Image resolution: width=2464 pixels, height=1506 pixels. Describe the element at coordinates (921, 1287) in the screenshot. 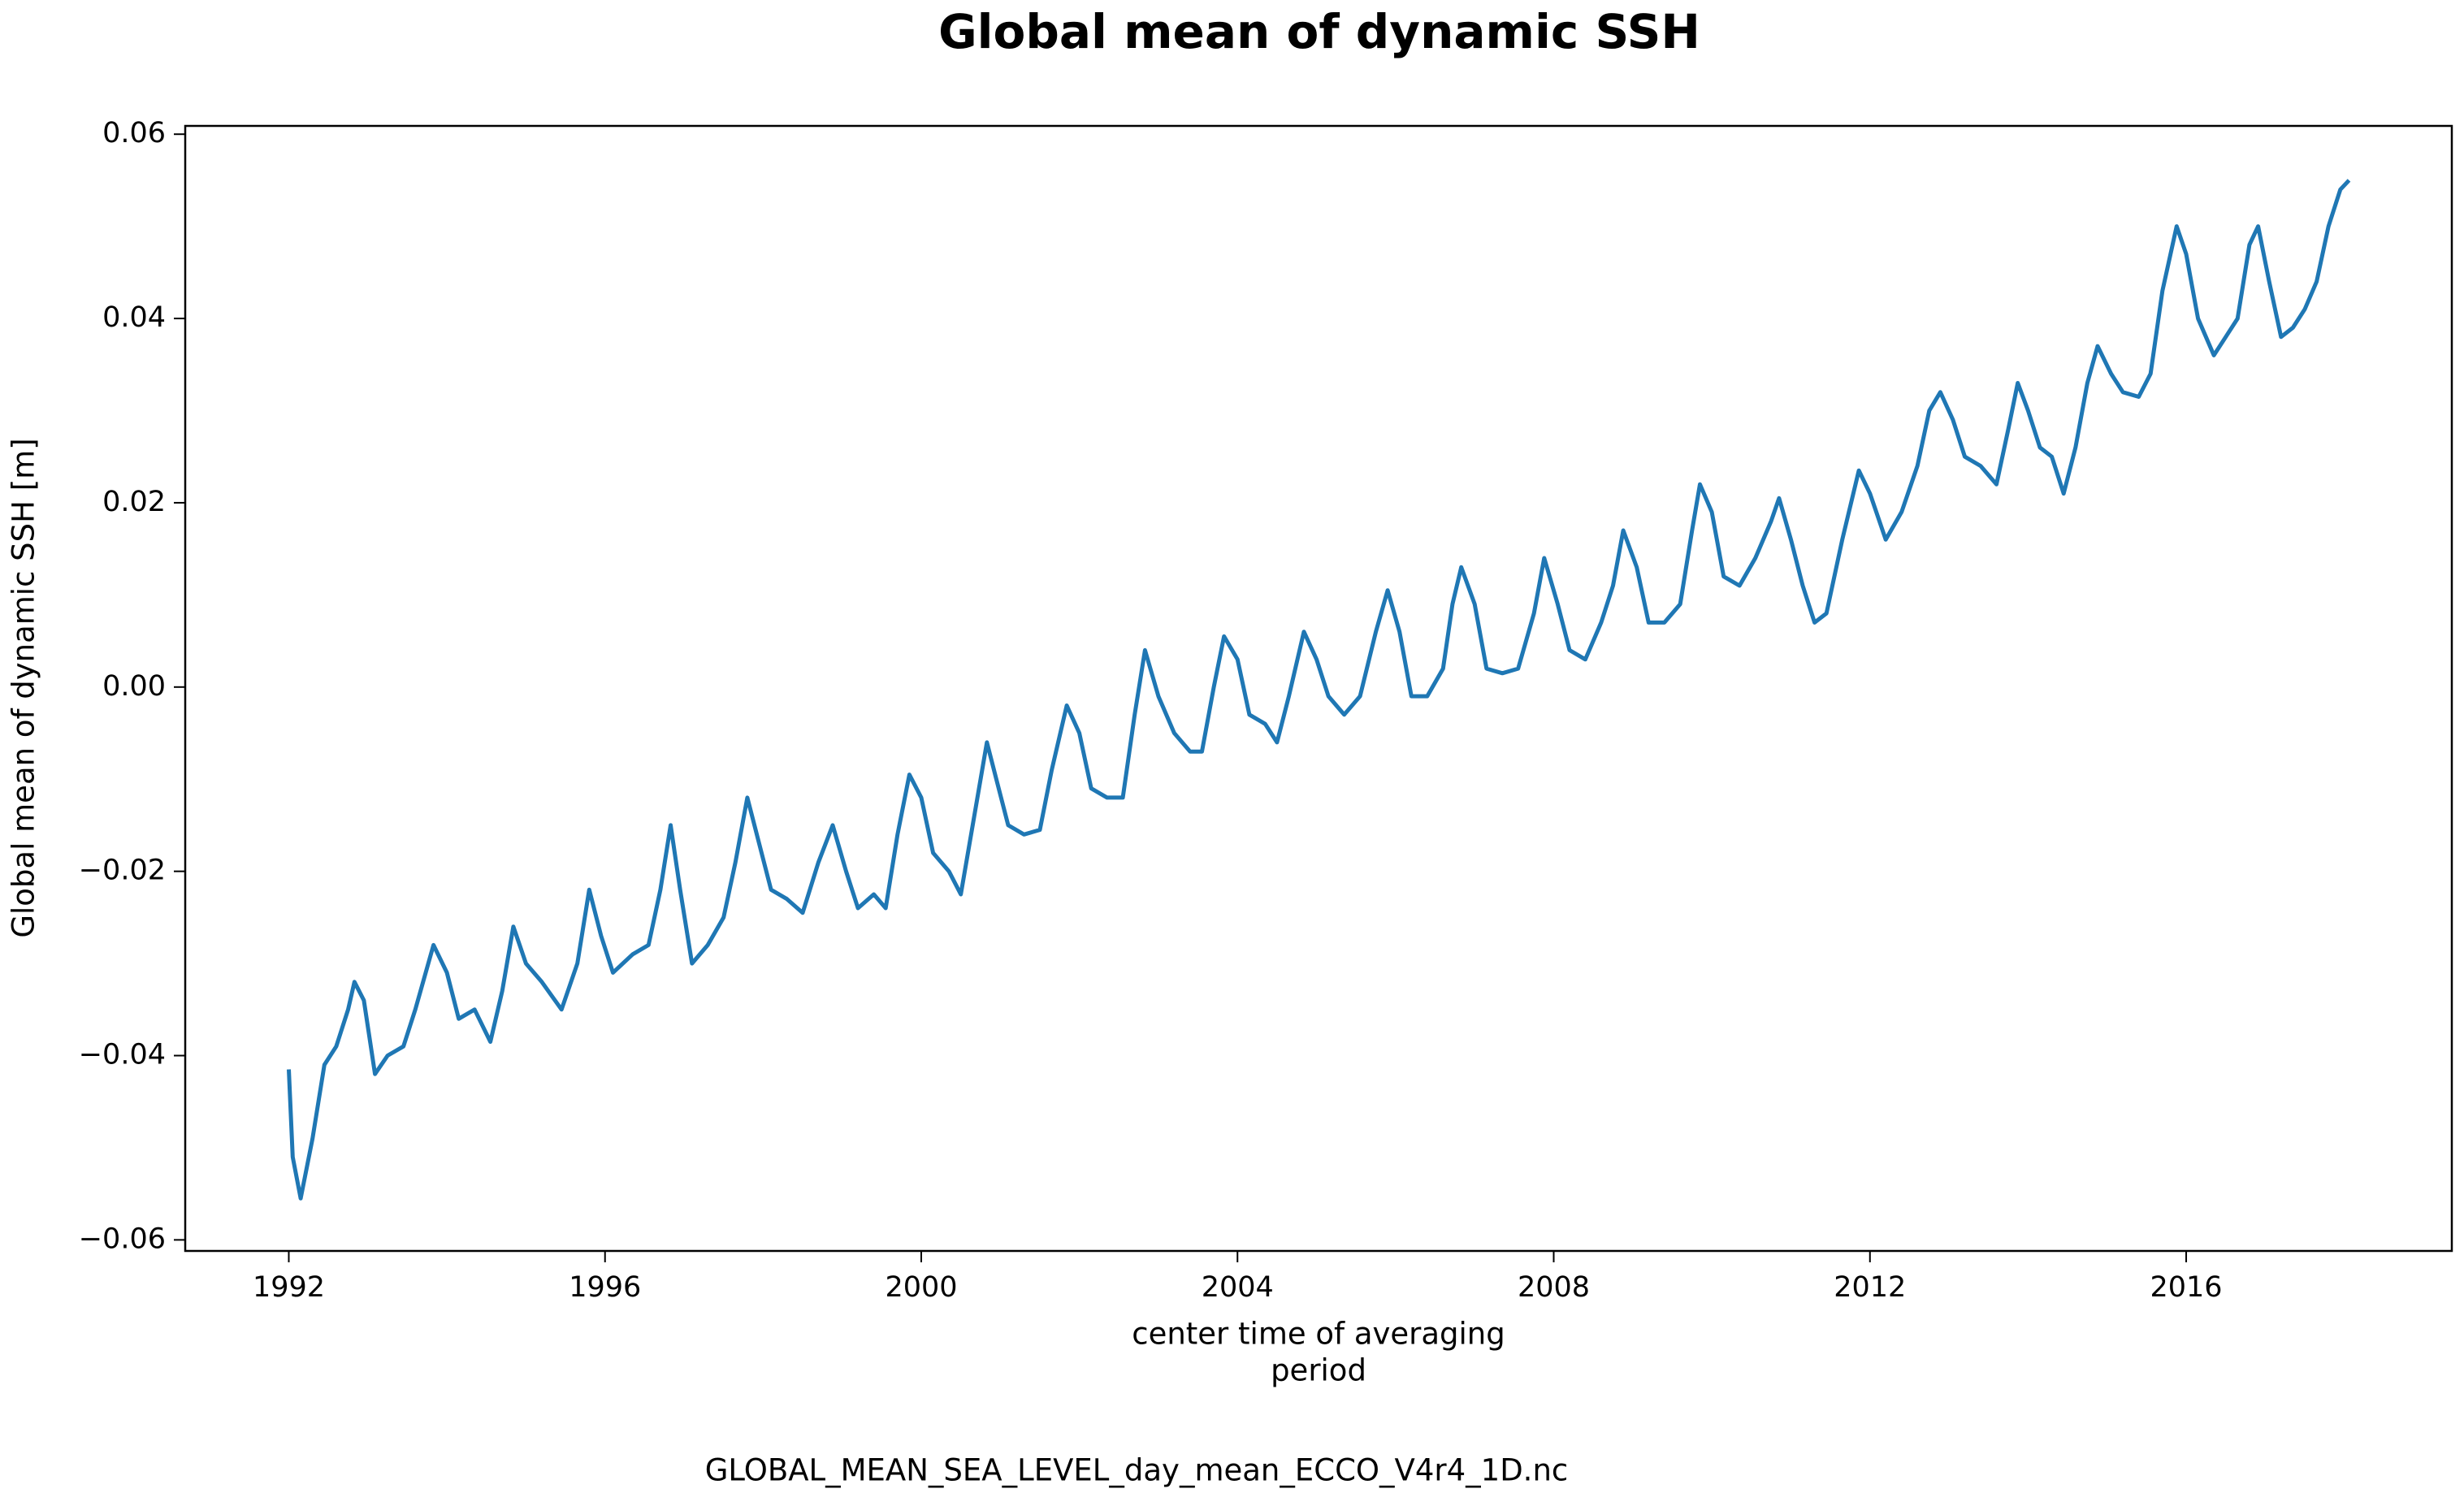

I see `x-tick-label: 2000` at that location.